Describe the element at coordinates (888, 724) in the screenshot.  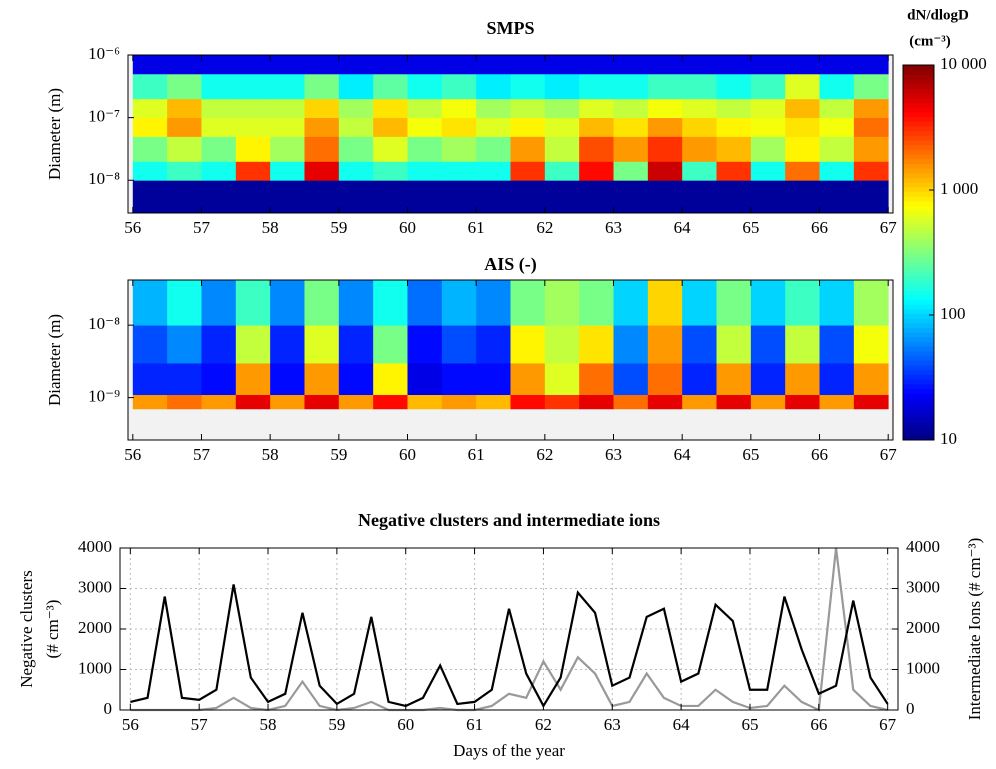
I see `x-tick-label: 67` at that location.